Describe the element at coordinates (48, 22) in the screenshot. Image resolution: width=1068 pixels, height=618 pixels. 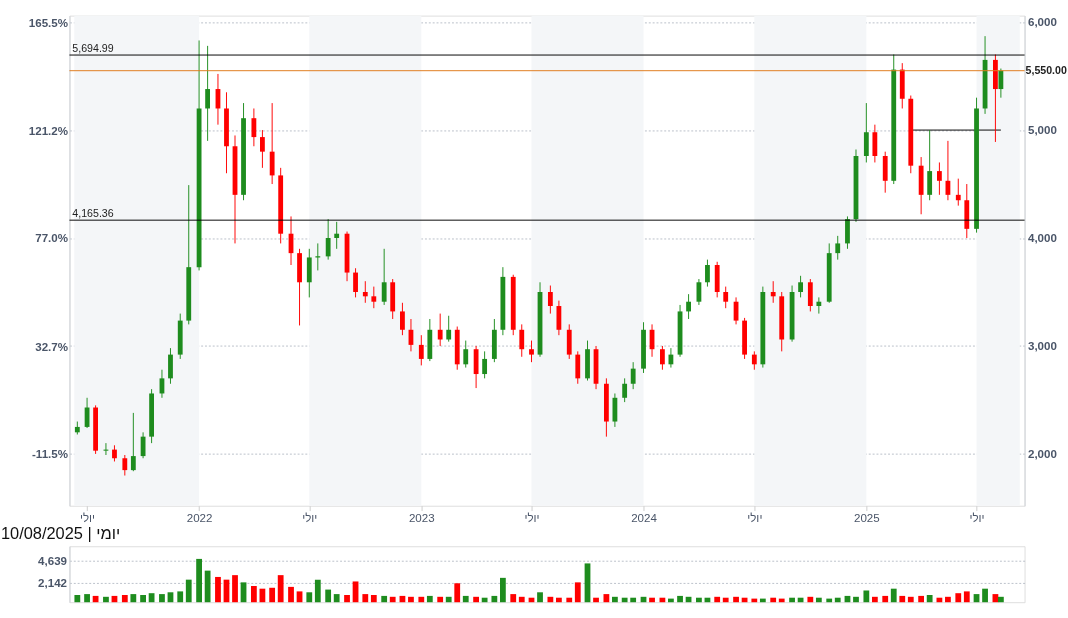
I see `y2-tick-label: 165.5%` at that location.